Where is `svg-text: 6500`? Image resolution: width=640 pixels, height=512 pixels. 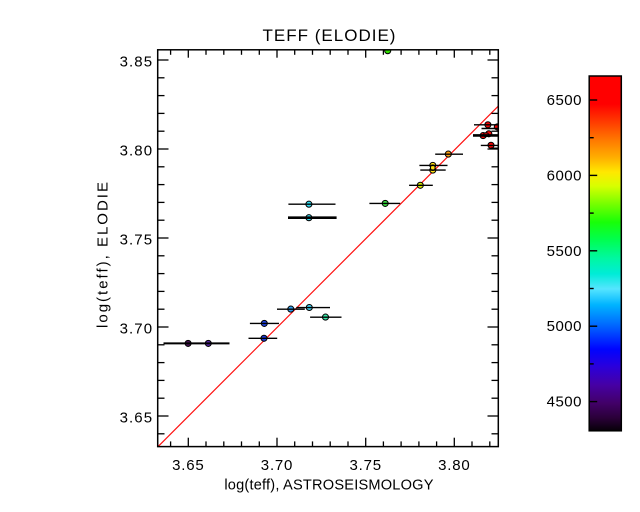
svg-text: 6500 is located at coordinates (564, 100).